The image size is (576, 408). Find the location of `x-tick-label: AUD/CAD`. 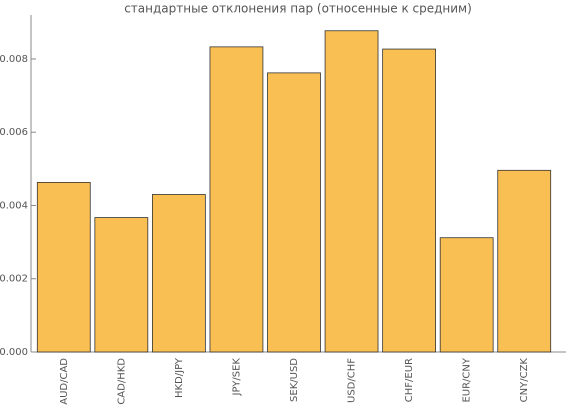

x-tick-label: AUD/CAD is located at coordinates (64, 381).